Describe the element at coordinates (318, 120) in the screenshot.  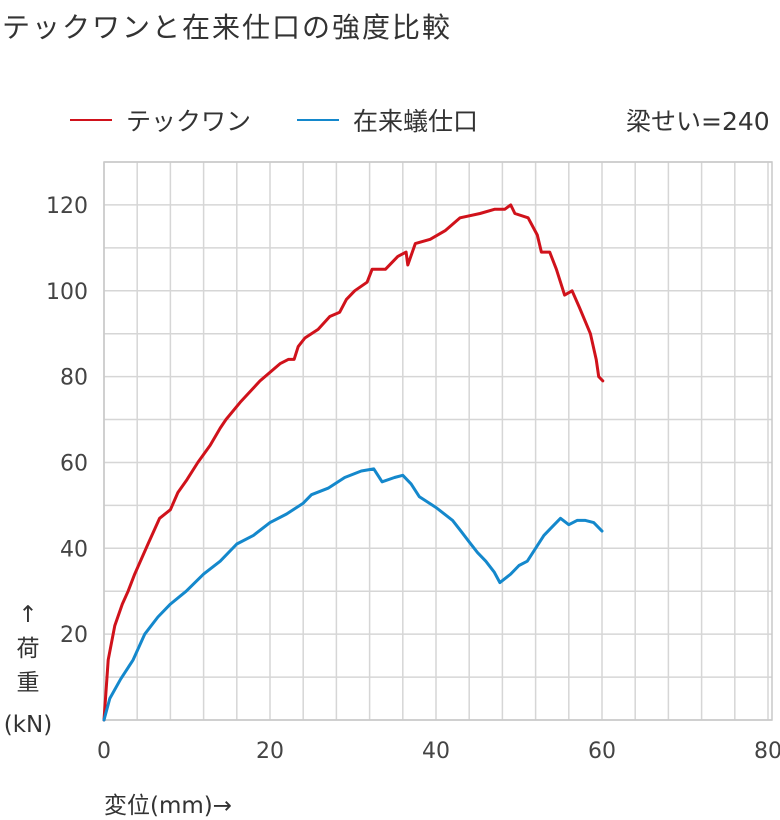
I see `legend-swatch-conventional` at that location.